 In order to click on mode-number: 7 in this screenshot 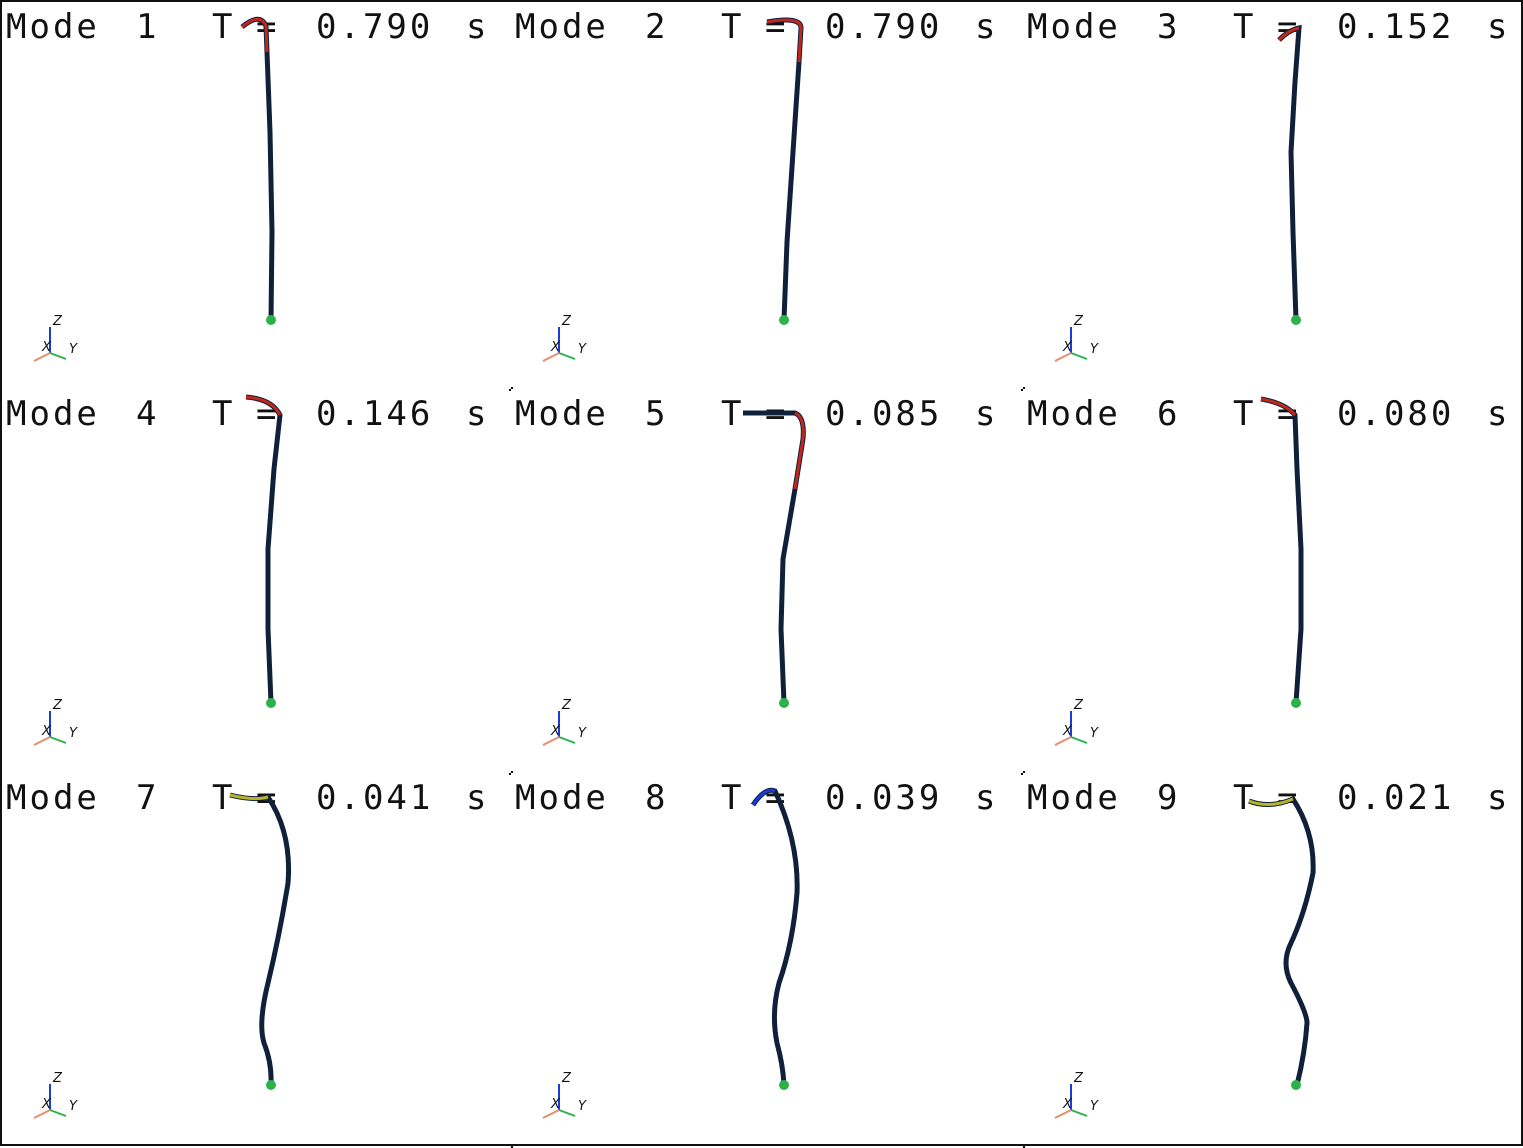, I will do `click(148, 798)`.